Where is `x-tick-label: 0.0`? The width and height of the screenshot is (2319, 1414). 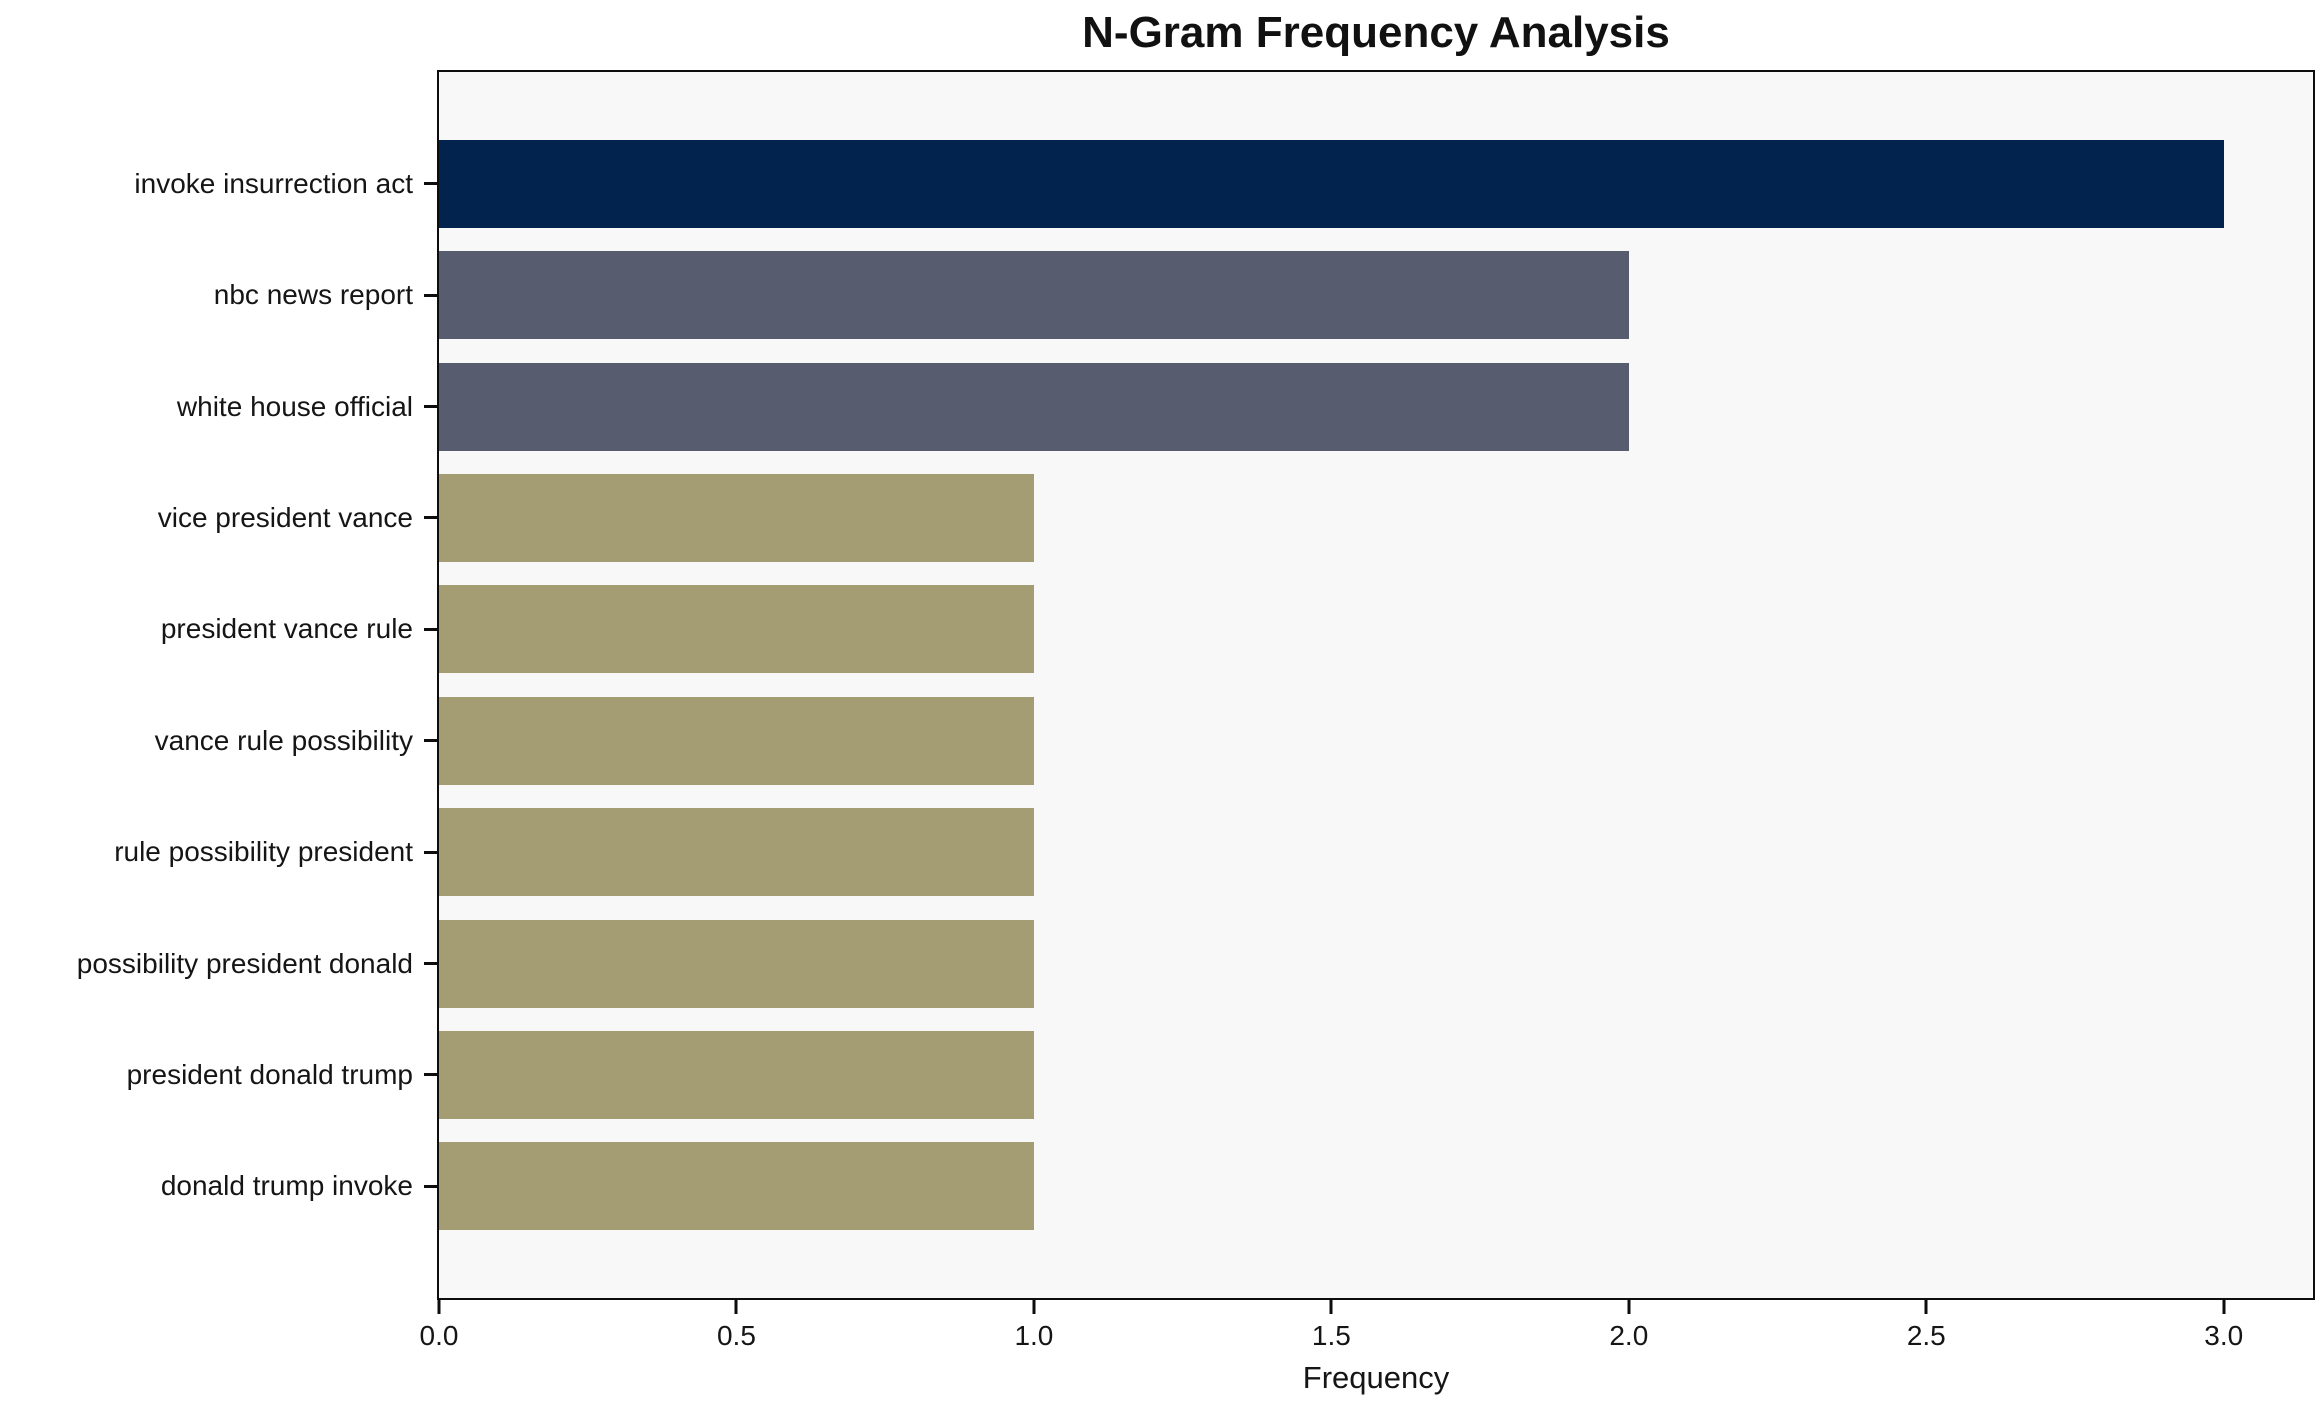 x-tick-label: 0.0 is located at coordinates (439, 1335).